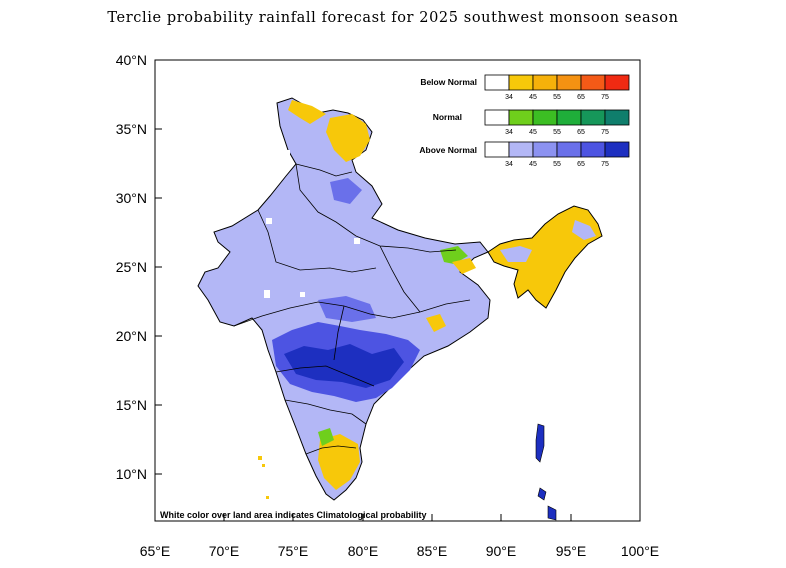 Image resolution: width=786 pixels, height=568 pixels. What do you see at coordinates (432, 551) in the screenshot?
I see `lon-tick-label: 85°E` at bounding box center [432, 551].